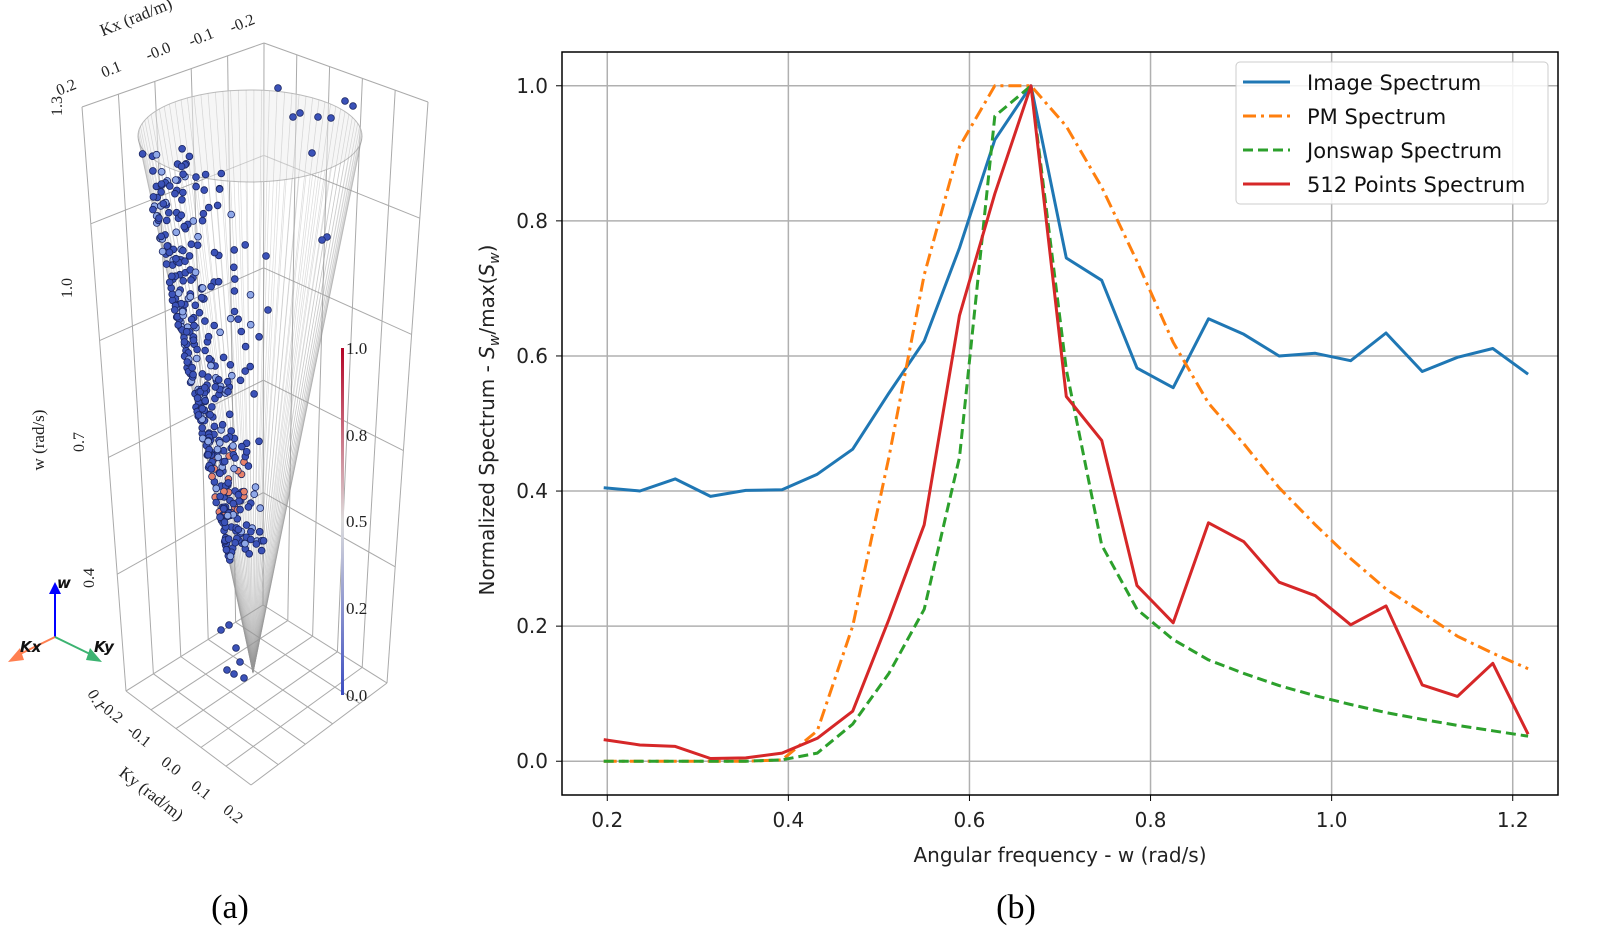  What do you see at coordinates (201, 791) in the screenshot?
I see `ky-tick: 0.1` at bounding box center [201, 791].